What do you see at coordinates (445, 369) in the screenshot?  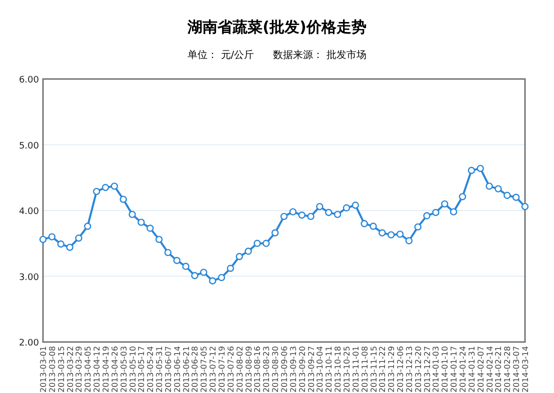 I see `xtick: 2014-01-10` at bounding box center [445, 369].